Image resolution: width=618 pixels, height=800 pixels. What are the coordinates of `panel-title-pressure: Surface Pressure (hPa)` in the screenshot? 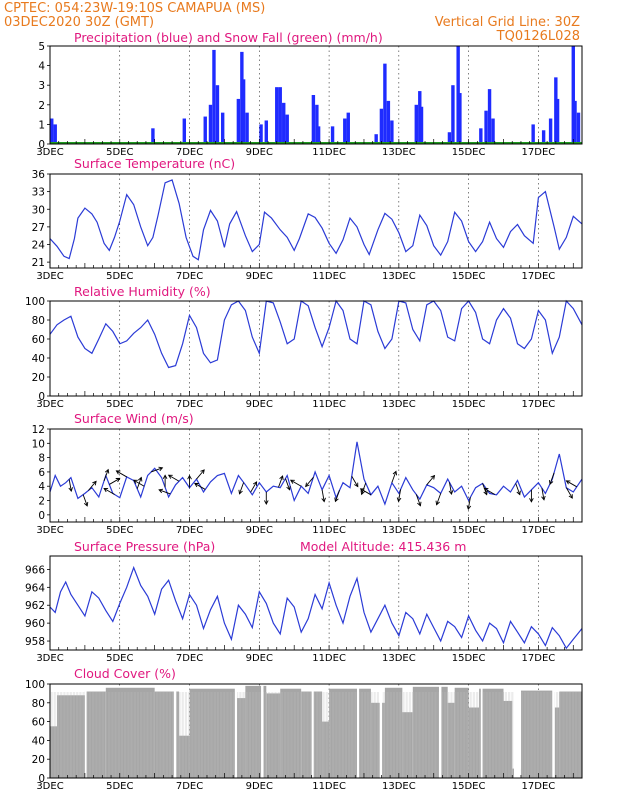 It's located at (144, 546).